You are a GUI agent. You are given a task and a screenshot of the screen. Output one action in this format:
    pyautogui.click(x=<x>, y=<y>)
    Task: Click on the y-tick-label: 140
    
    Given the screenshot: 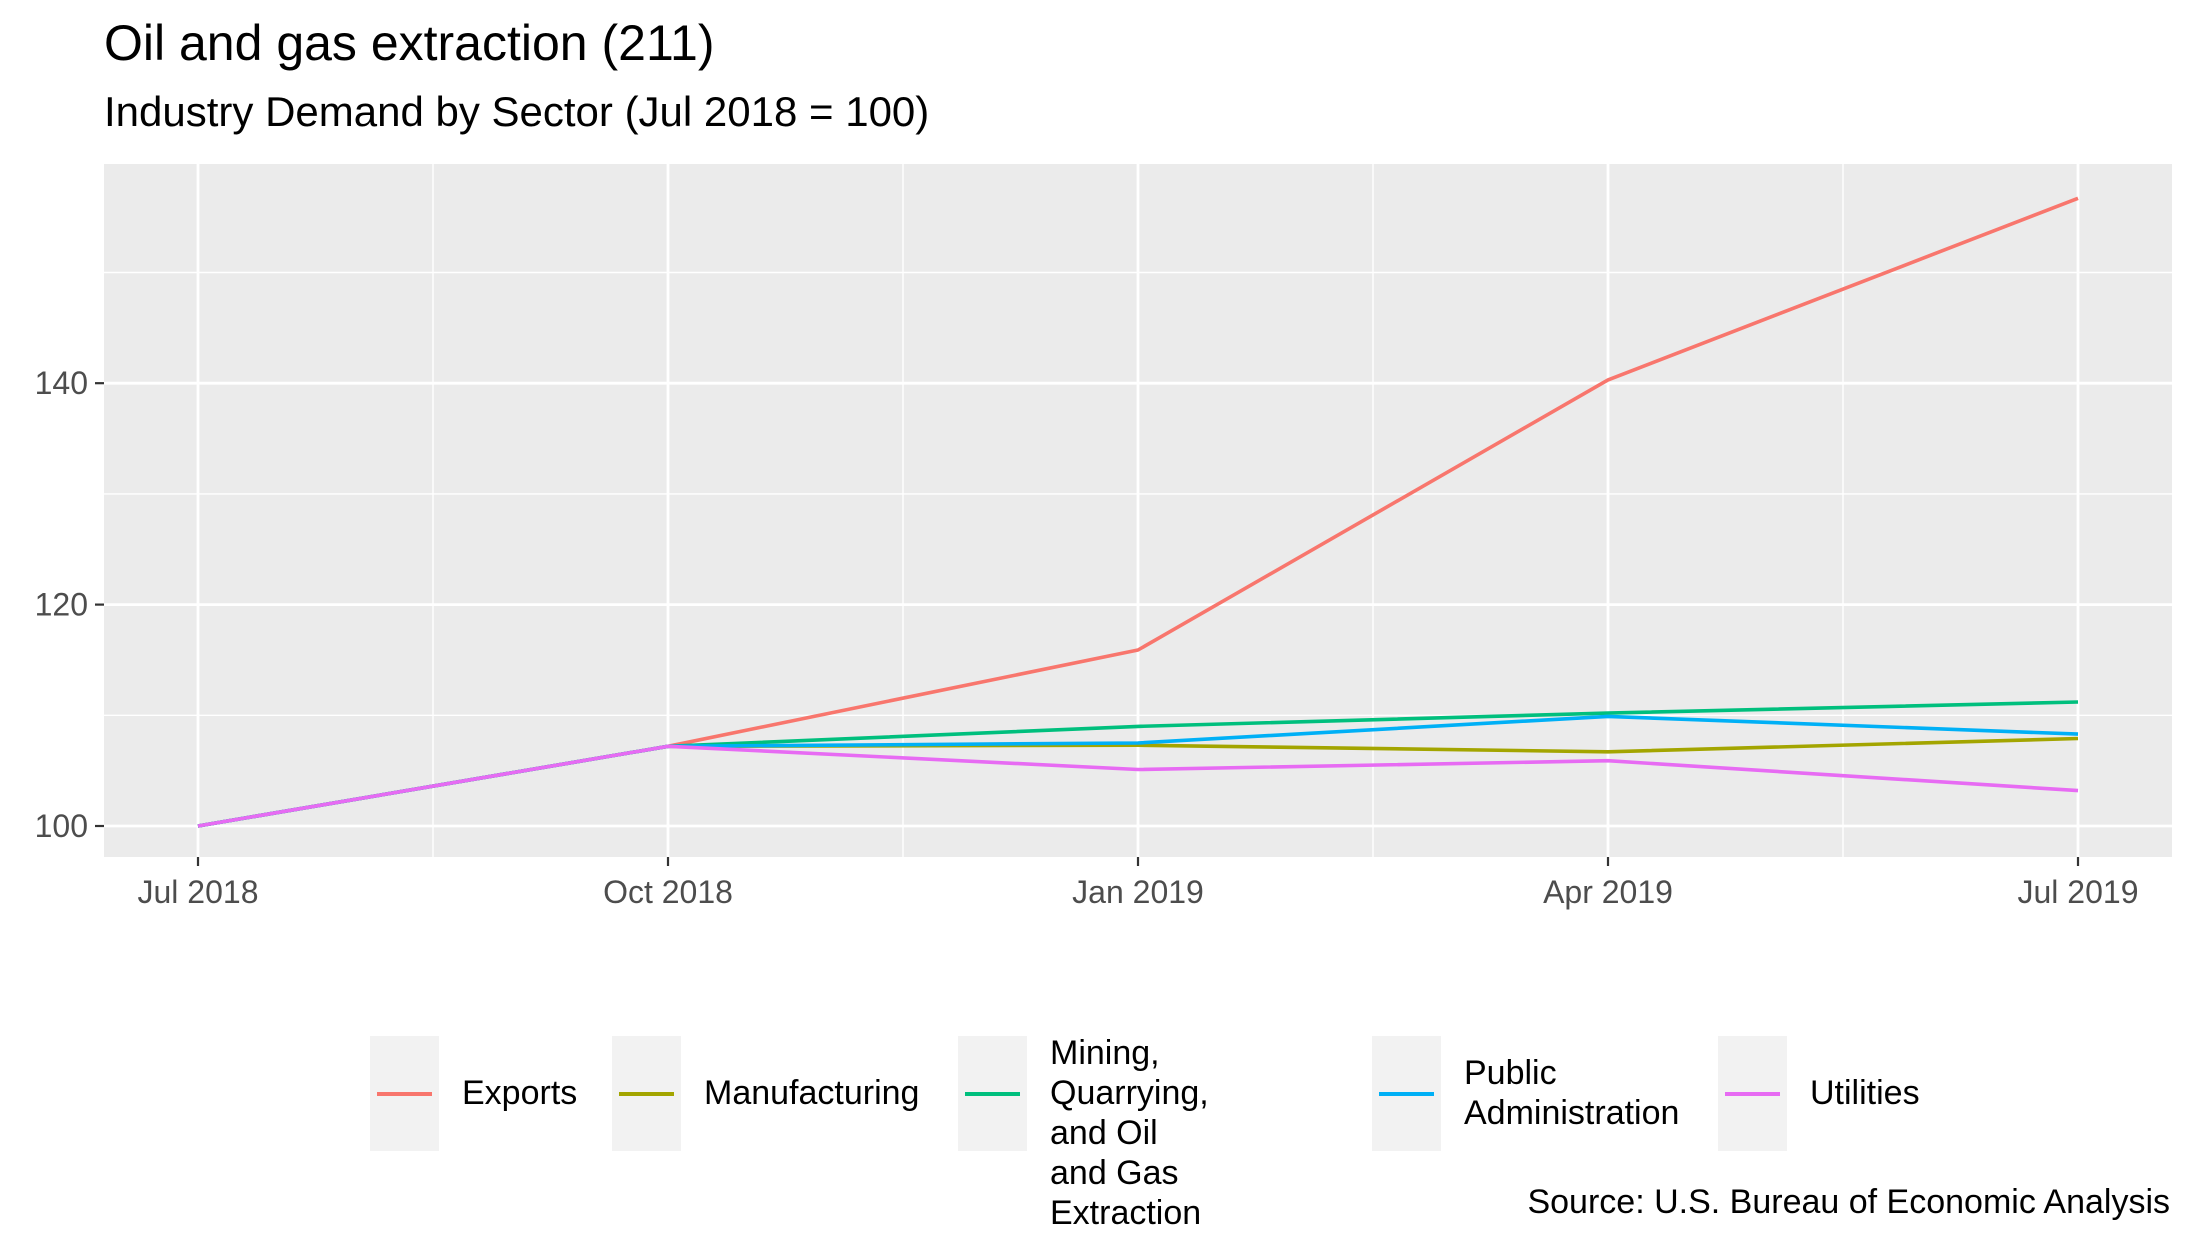 What is the action you would take?
    pyautogui.click(x=61, y=383)
    